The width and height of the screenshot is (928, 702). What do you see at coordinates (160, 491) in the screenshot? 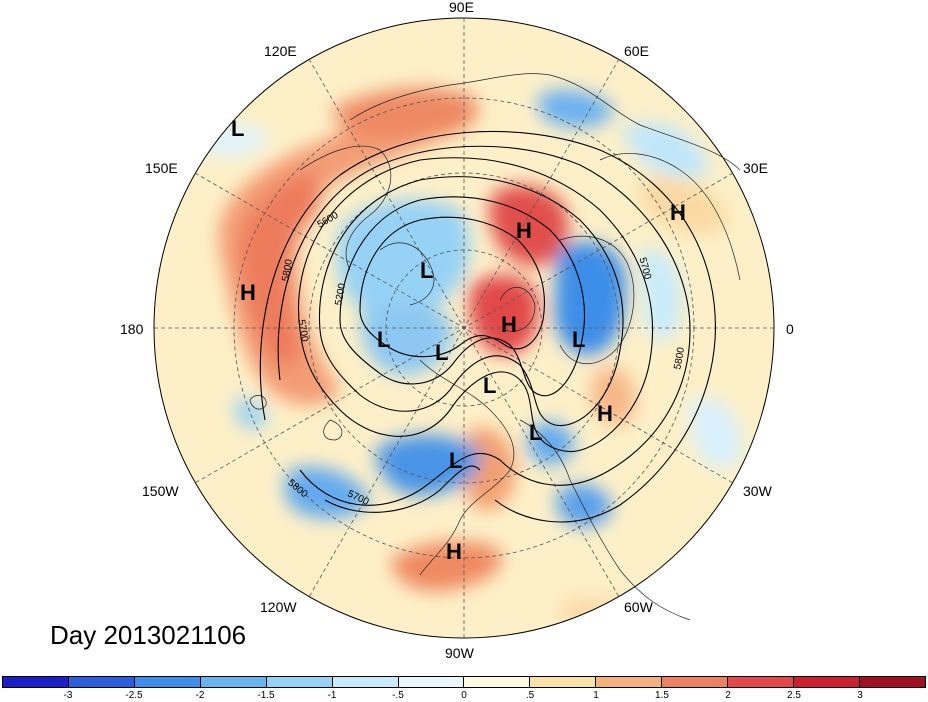
I see `lon-label-150w: 150W` at bounding box center [160, 491].